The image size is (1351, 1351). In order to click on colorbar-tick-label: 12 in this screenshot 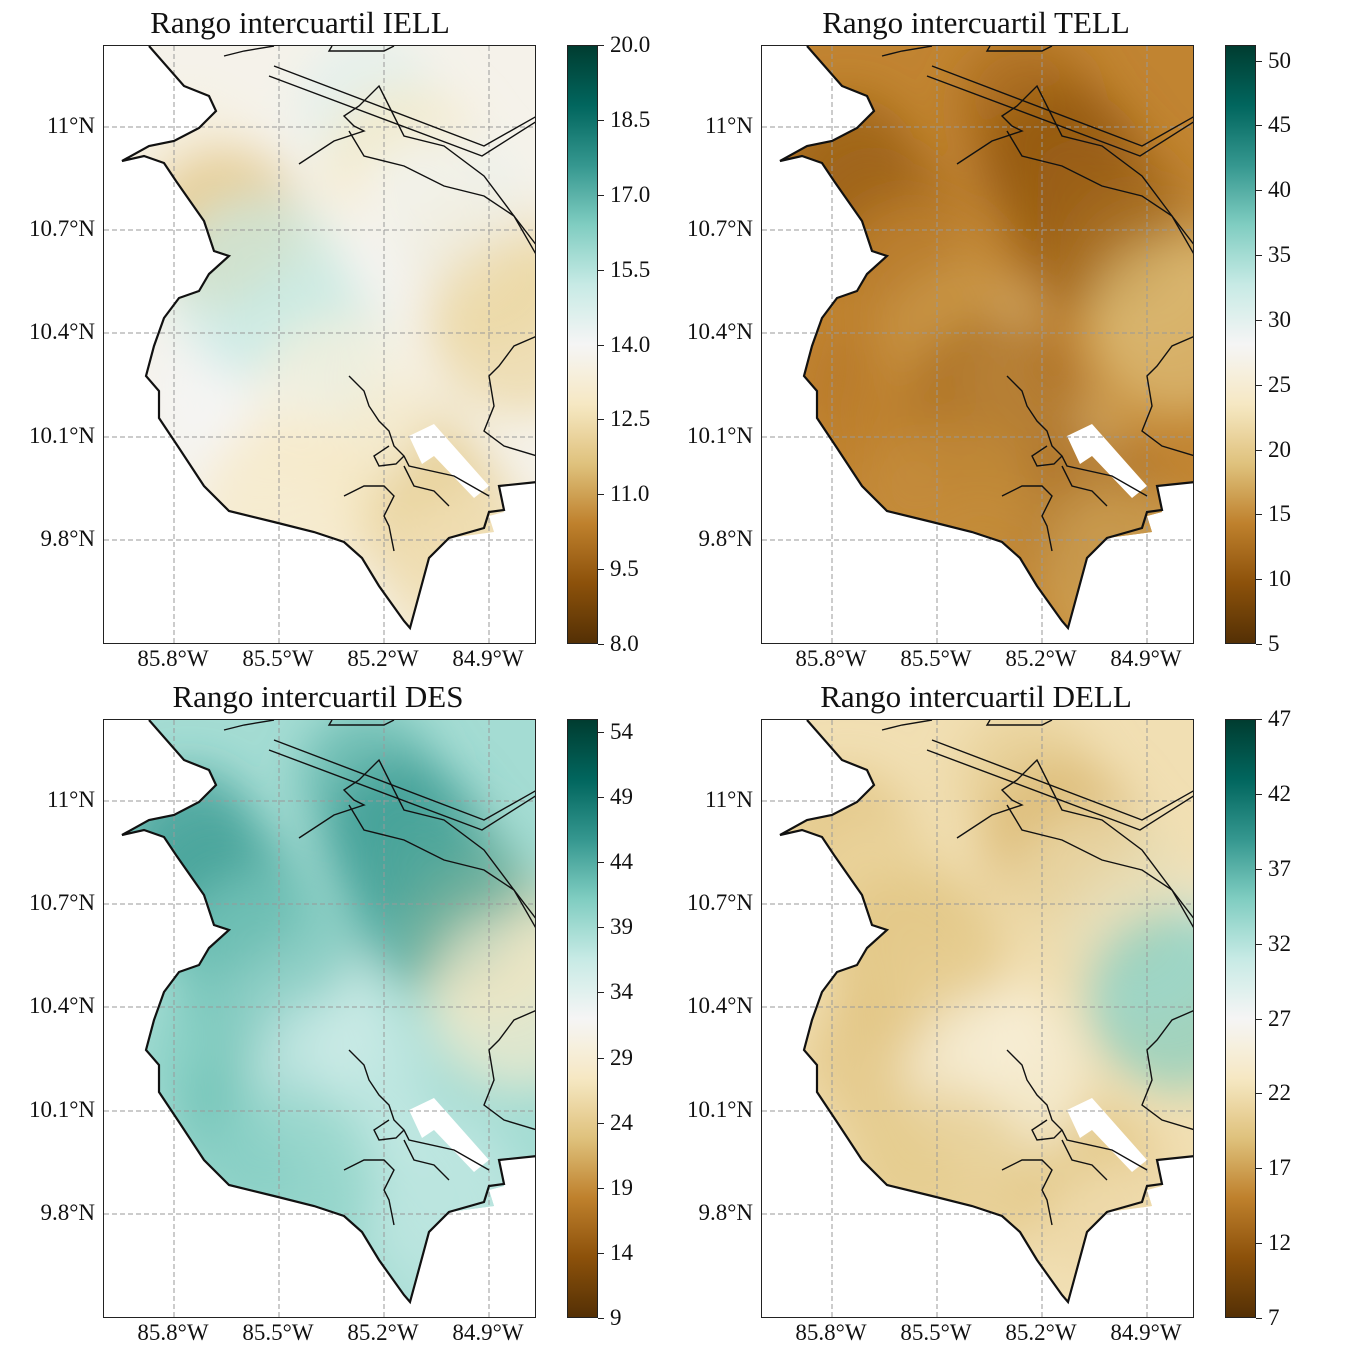, I will do `click(1273, 1243)`.